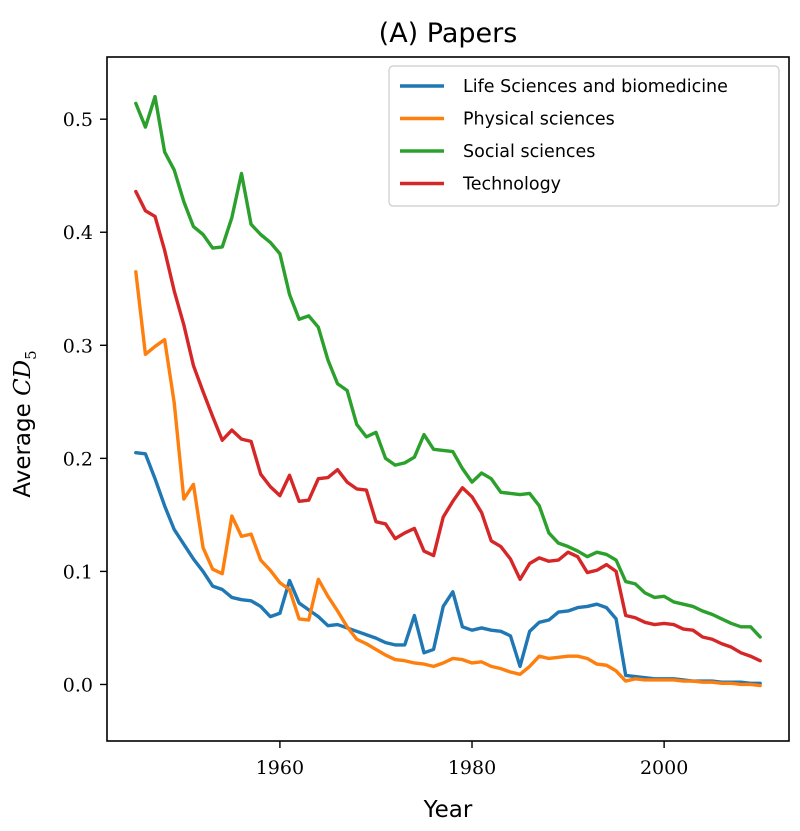 This screenshot has height=831, width=800. Describe the element at coordinates (529, 152) in the screenshot. I see `legend-label-2: Social sciences` at that location.